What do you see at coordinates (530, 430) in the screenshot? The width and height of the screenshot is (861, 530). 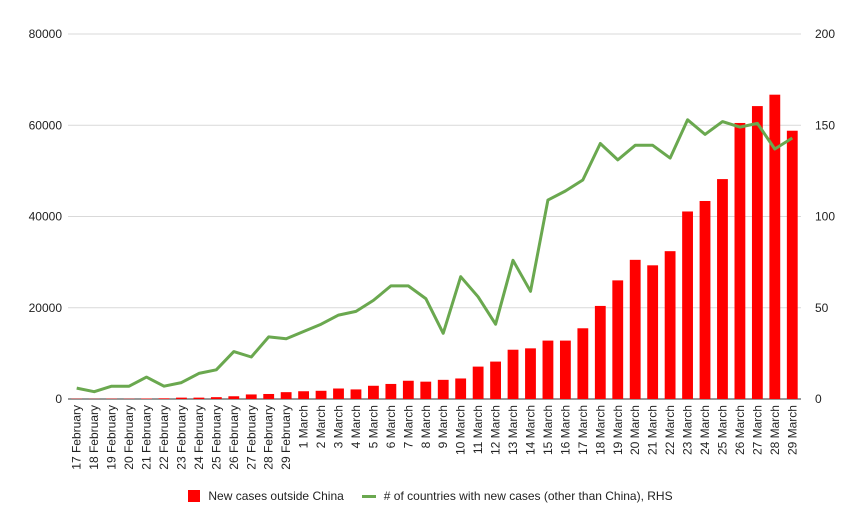 I see `x-tick-label: 14 March` at bounding box center [530, 430].